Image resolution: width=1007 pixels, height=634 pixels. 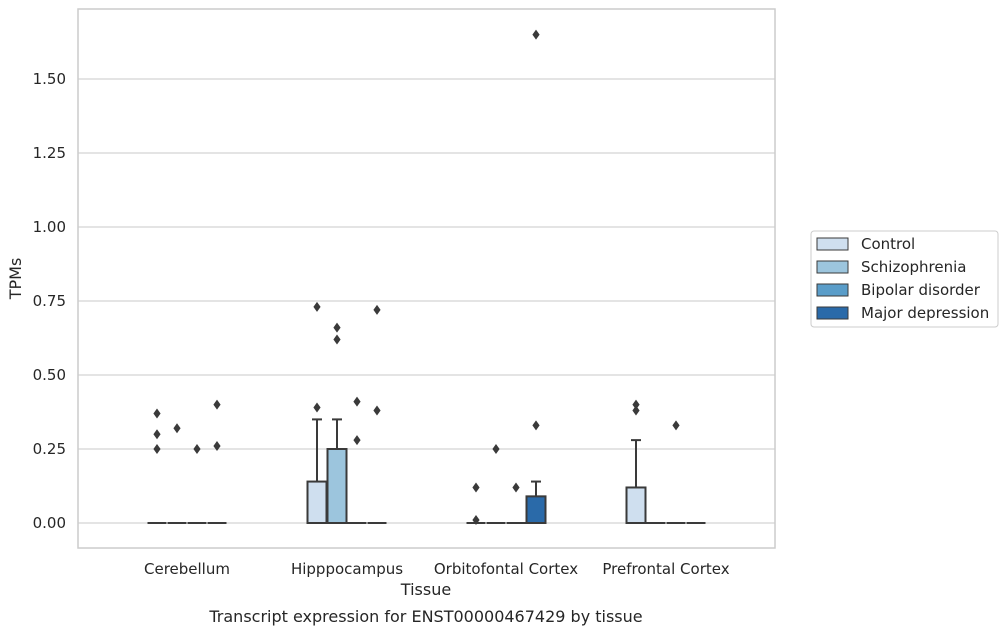 What do you see at coordinates (49, 227) in the screenshot?
I see `y-tick-label: 1.00` at bounding box center [49, 227].